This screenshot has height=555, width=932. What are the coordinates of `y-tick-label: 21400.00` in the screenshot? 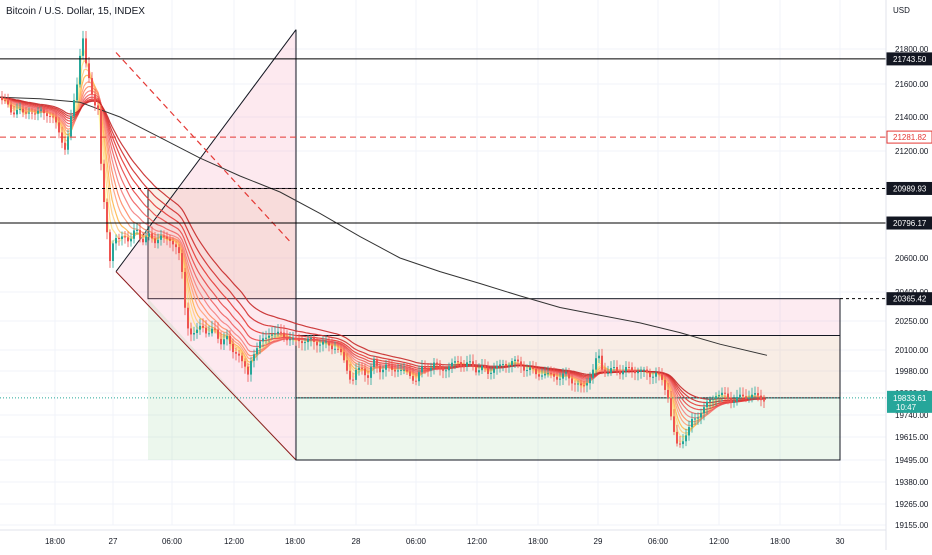 It's located at (912, 117).